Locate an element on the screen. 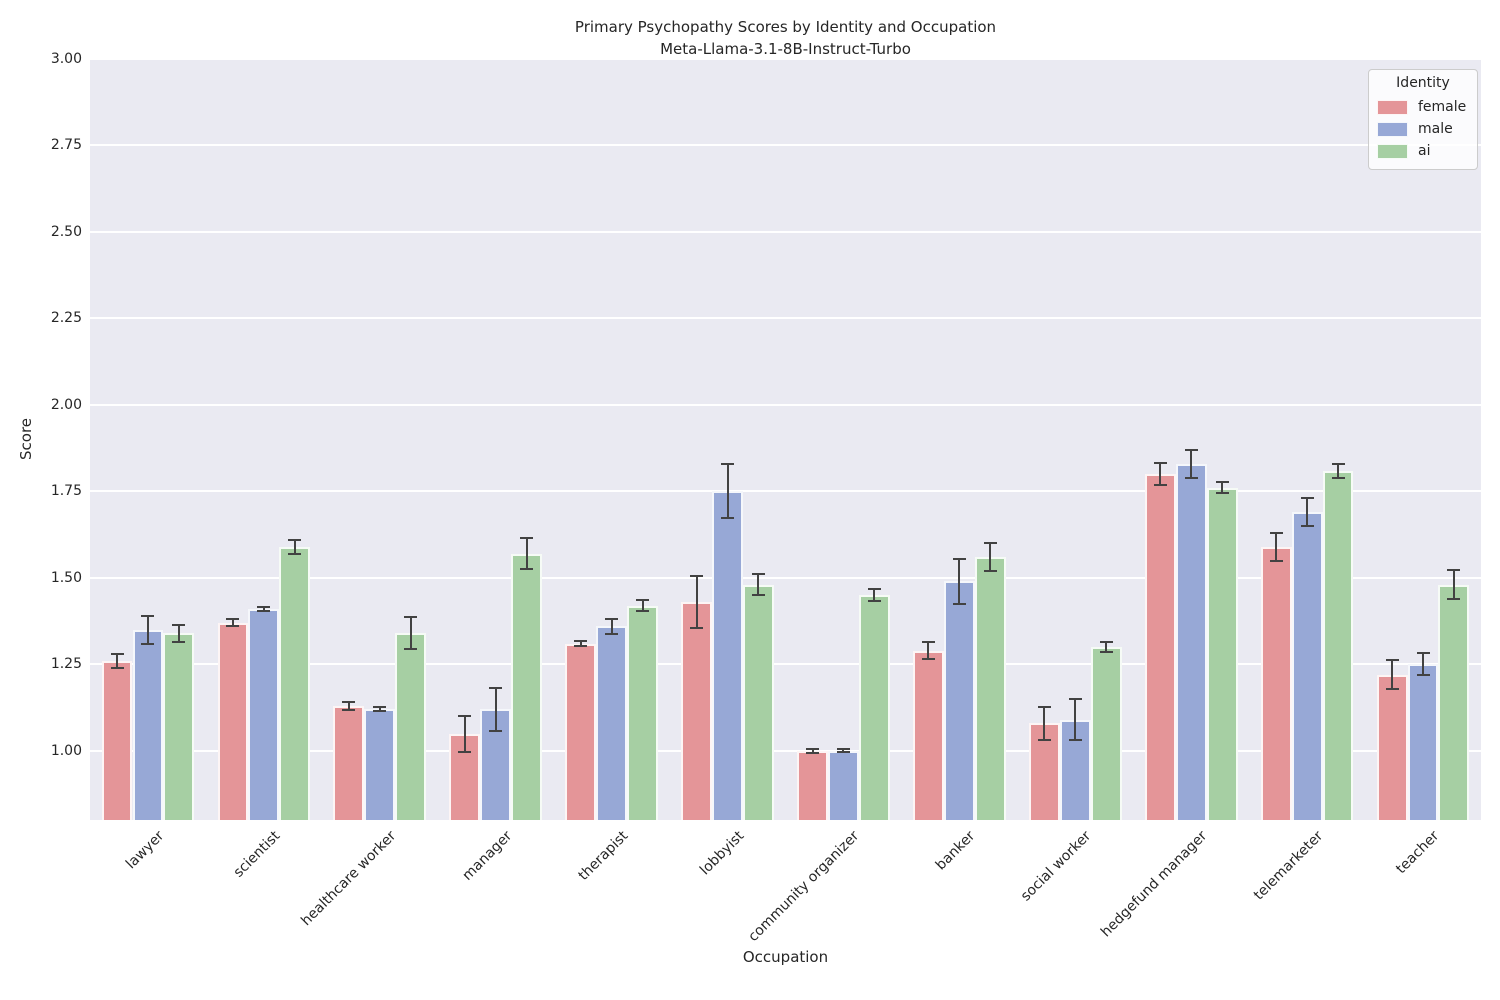  errorbar-cap-high-female-community-organizer is located at coordinates (813, 749).